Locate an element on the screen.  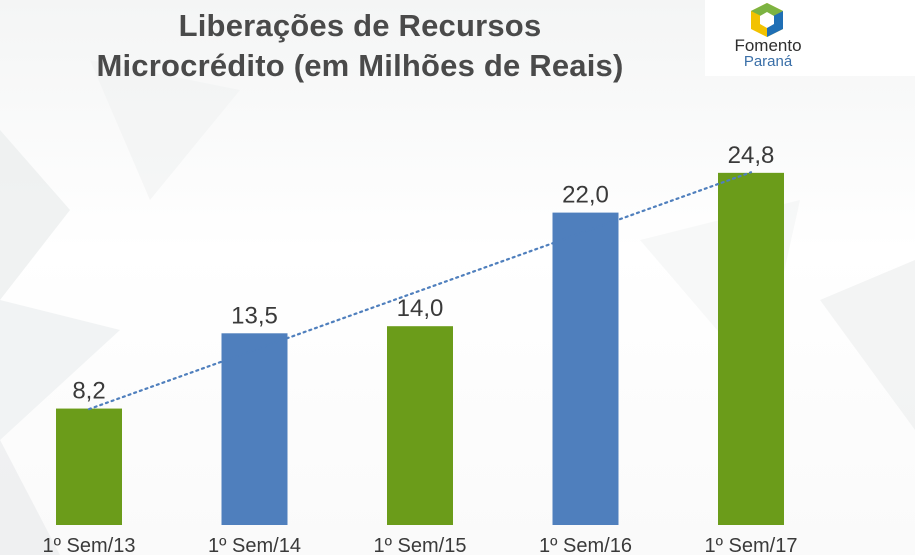
data-label-4: 22,0 is located at coordinates (585, 195).